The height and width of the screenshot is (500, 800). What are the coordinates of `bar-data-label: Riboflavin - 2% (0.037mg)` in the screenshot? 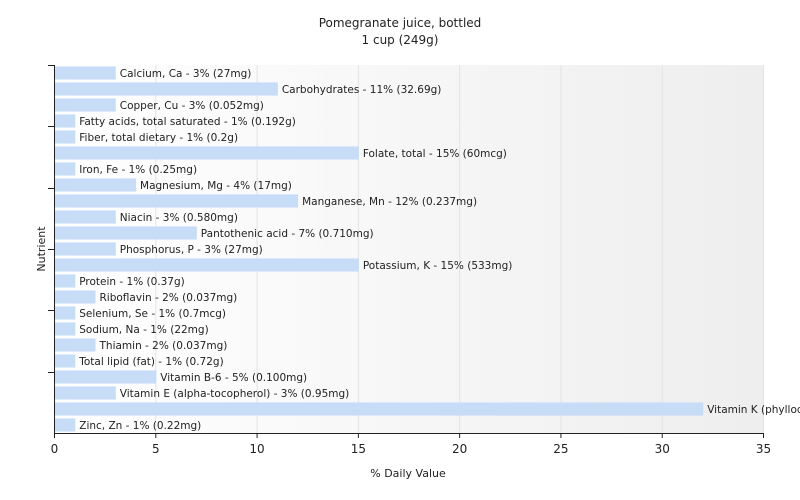 It's located at (169, 298).